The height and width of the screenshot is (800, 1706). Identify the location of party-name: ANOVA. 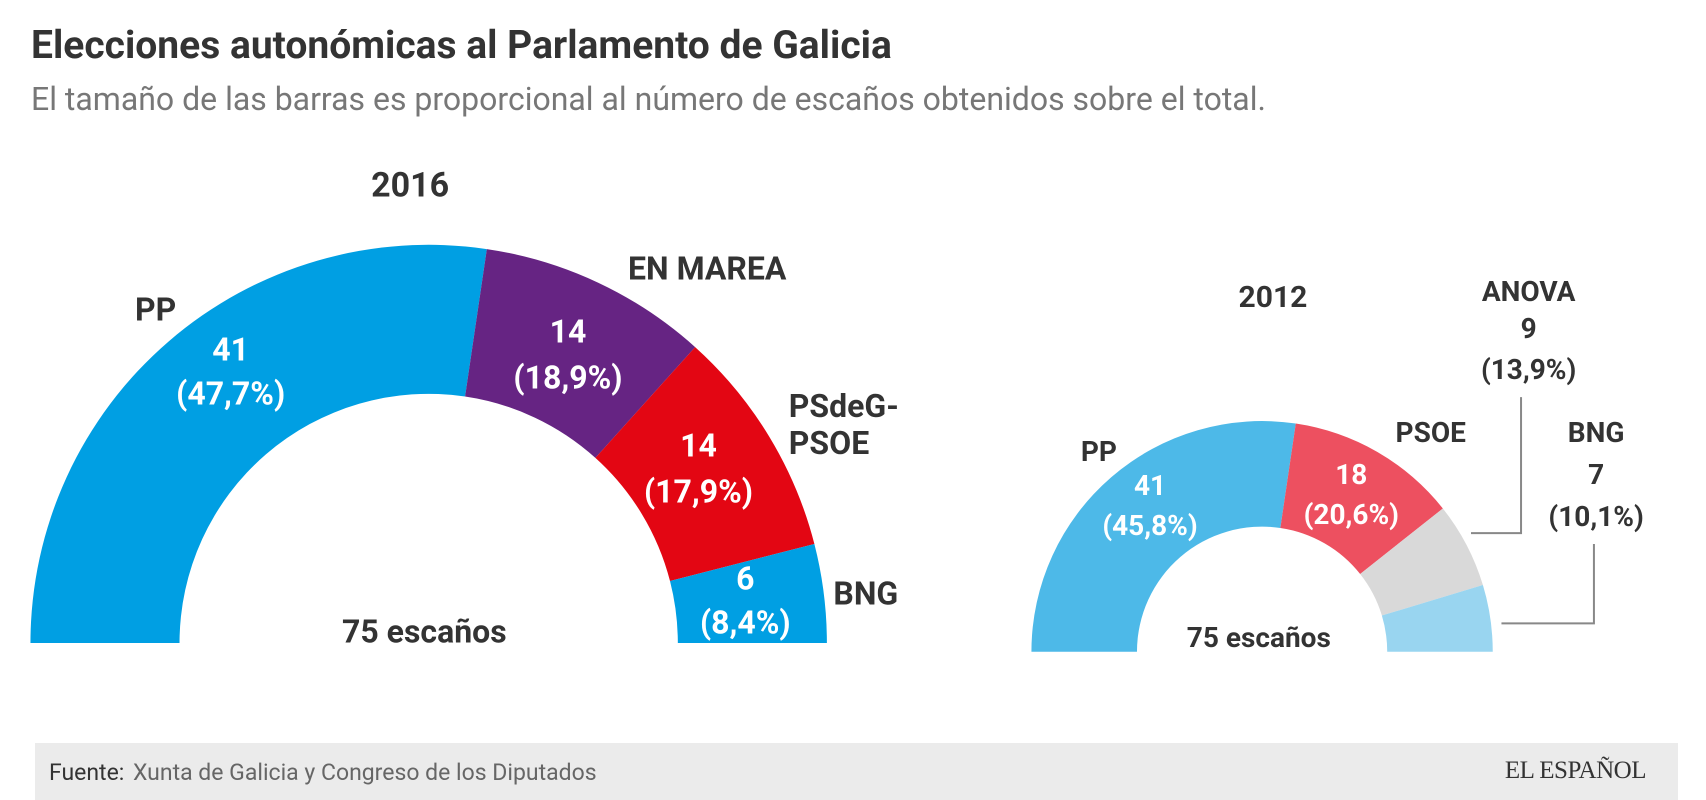
(1528, 291).